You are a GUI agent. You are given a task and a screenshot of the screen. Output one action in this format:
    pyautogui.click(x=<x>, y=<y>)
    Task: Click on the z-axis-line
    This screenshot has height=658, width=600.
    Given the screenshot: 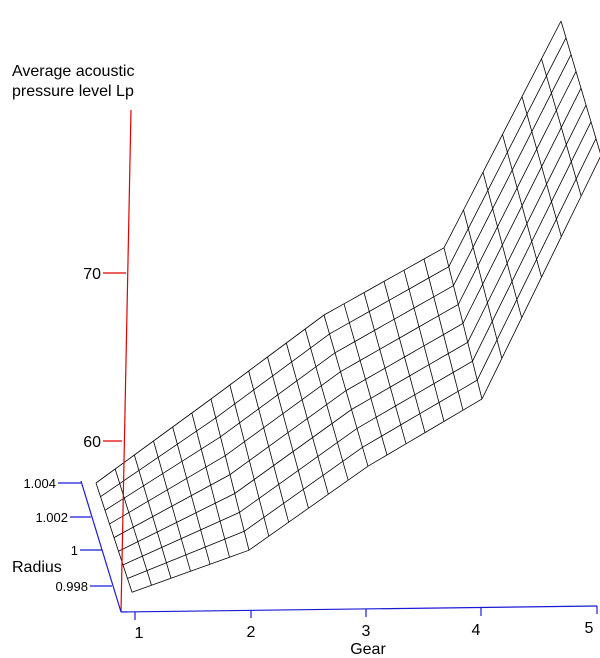 What is the action you would take?
    pyautogui.click(x=126, y=361)
    